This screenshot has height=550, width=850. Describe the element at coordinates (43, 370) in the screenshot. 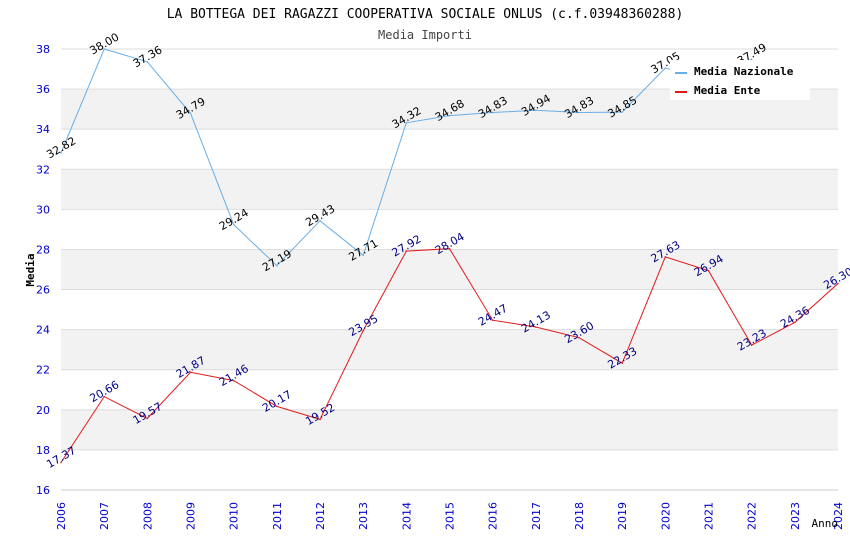

I see `y-tick-label: 22` at that location.